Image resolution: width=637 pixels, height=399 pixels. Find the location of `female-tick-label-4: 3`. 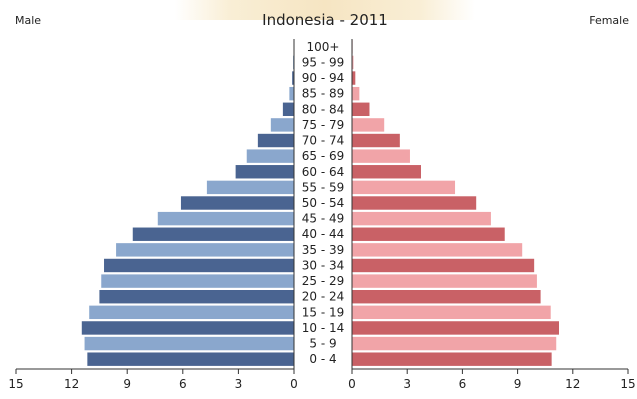

female-tick-label-4: 3 is located at coordinates (407, 384).